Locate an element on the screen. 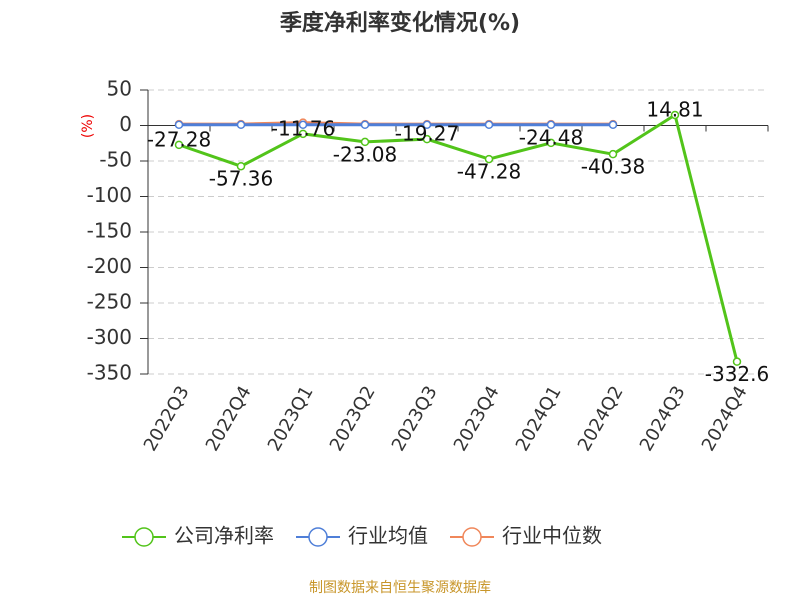 The height and width of the screenshot is (604, 800). source-note: 制图数据来自恒生聚源数据库 is located at coordinates (400, 588).